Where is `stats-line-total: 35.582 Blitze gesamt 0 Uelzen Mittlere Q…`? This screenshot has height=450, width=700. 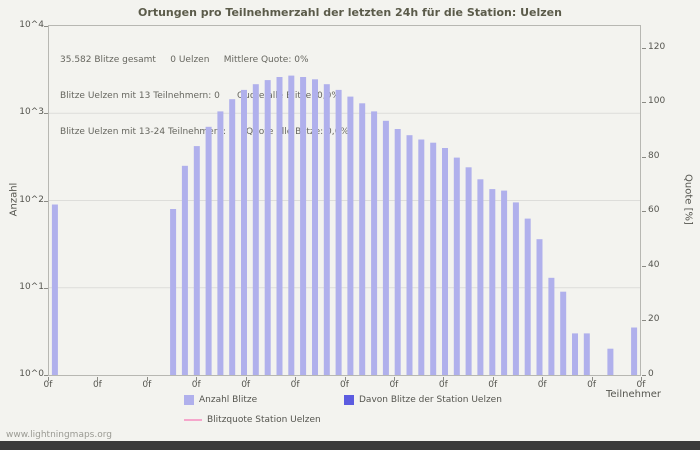 stats-line-total: 35.582 Blitze gesamt 0 Uelzen Mittlere Q… is located at coordinates (184, 60).